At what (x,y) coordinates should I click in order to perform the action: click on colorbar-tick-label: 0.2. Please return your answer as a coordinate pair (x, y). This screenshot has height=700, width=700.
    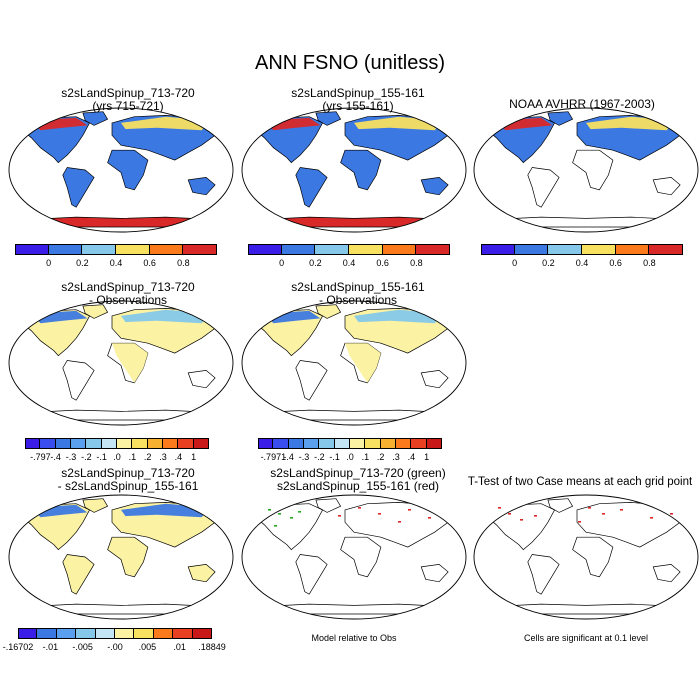
    Looking at the image, I should click on (548, 263).